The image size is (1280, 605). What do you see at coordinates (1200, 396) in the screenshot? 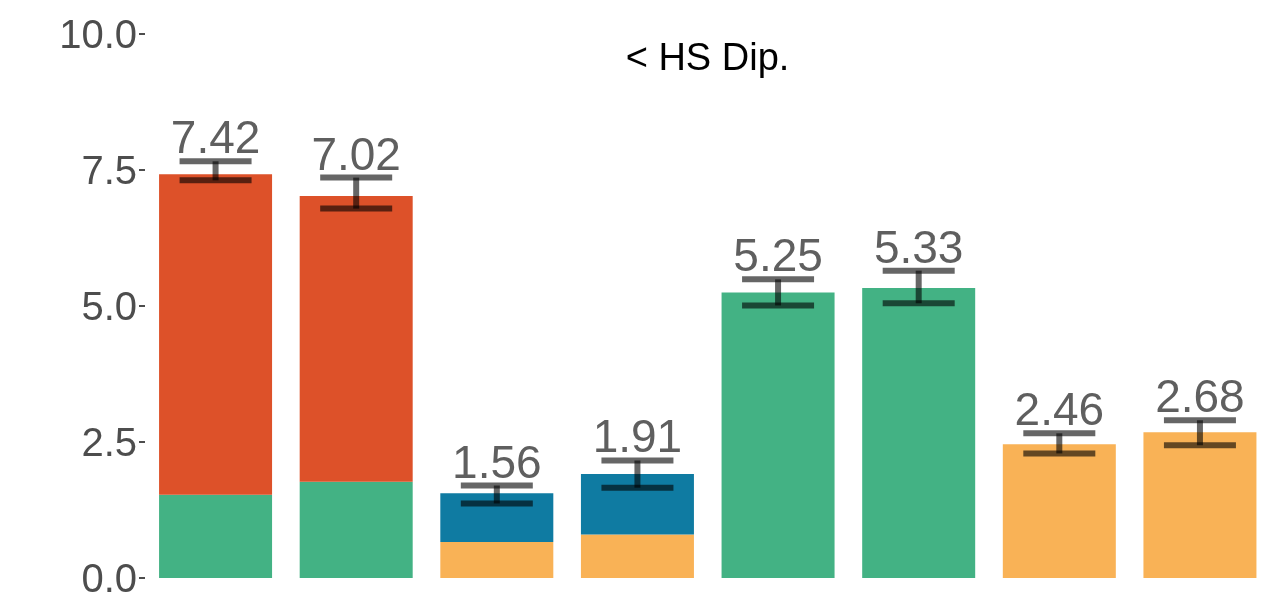
I see `total-label: 2.68` at bounding box center [1200, 396].